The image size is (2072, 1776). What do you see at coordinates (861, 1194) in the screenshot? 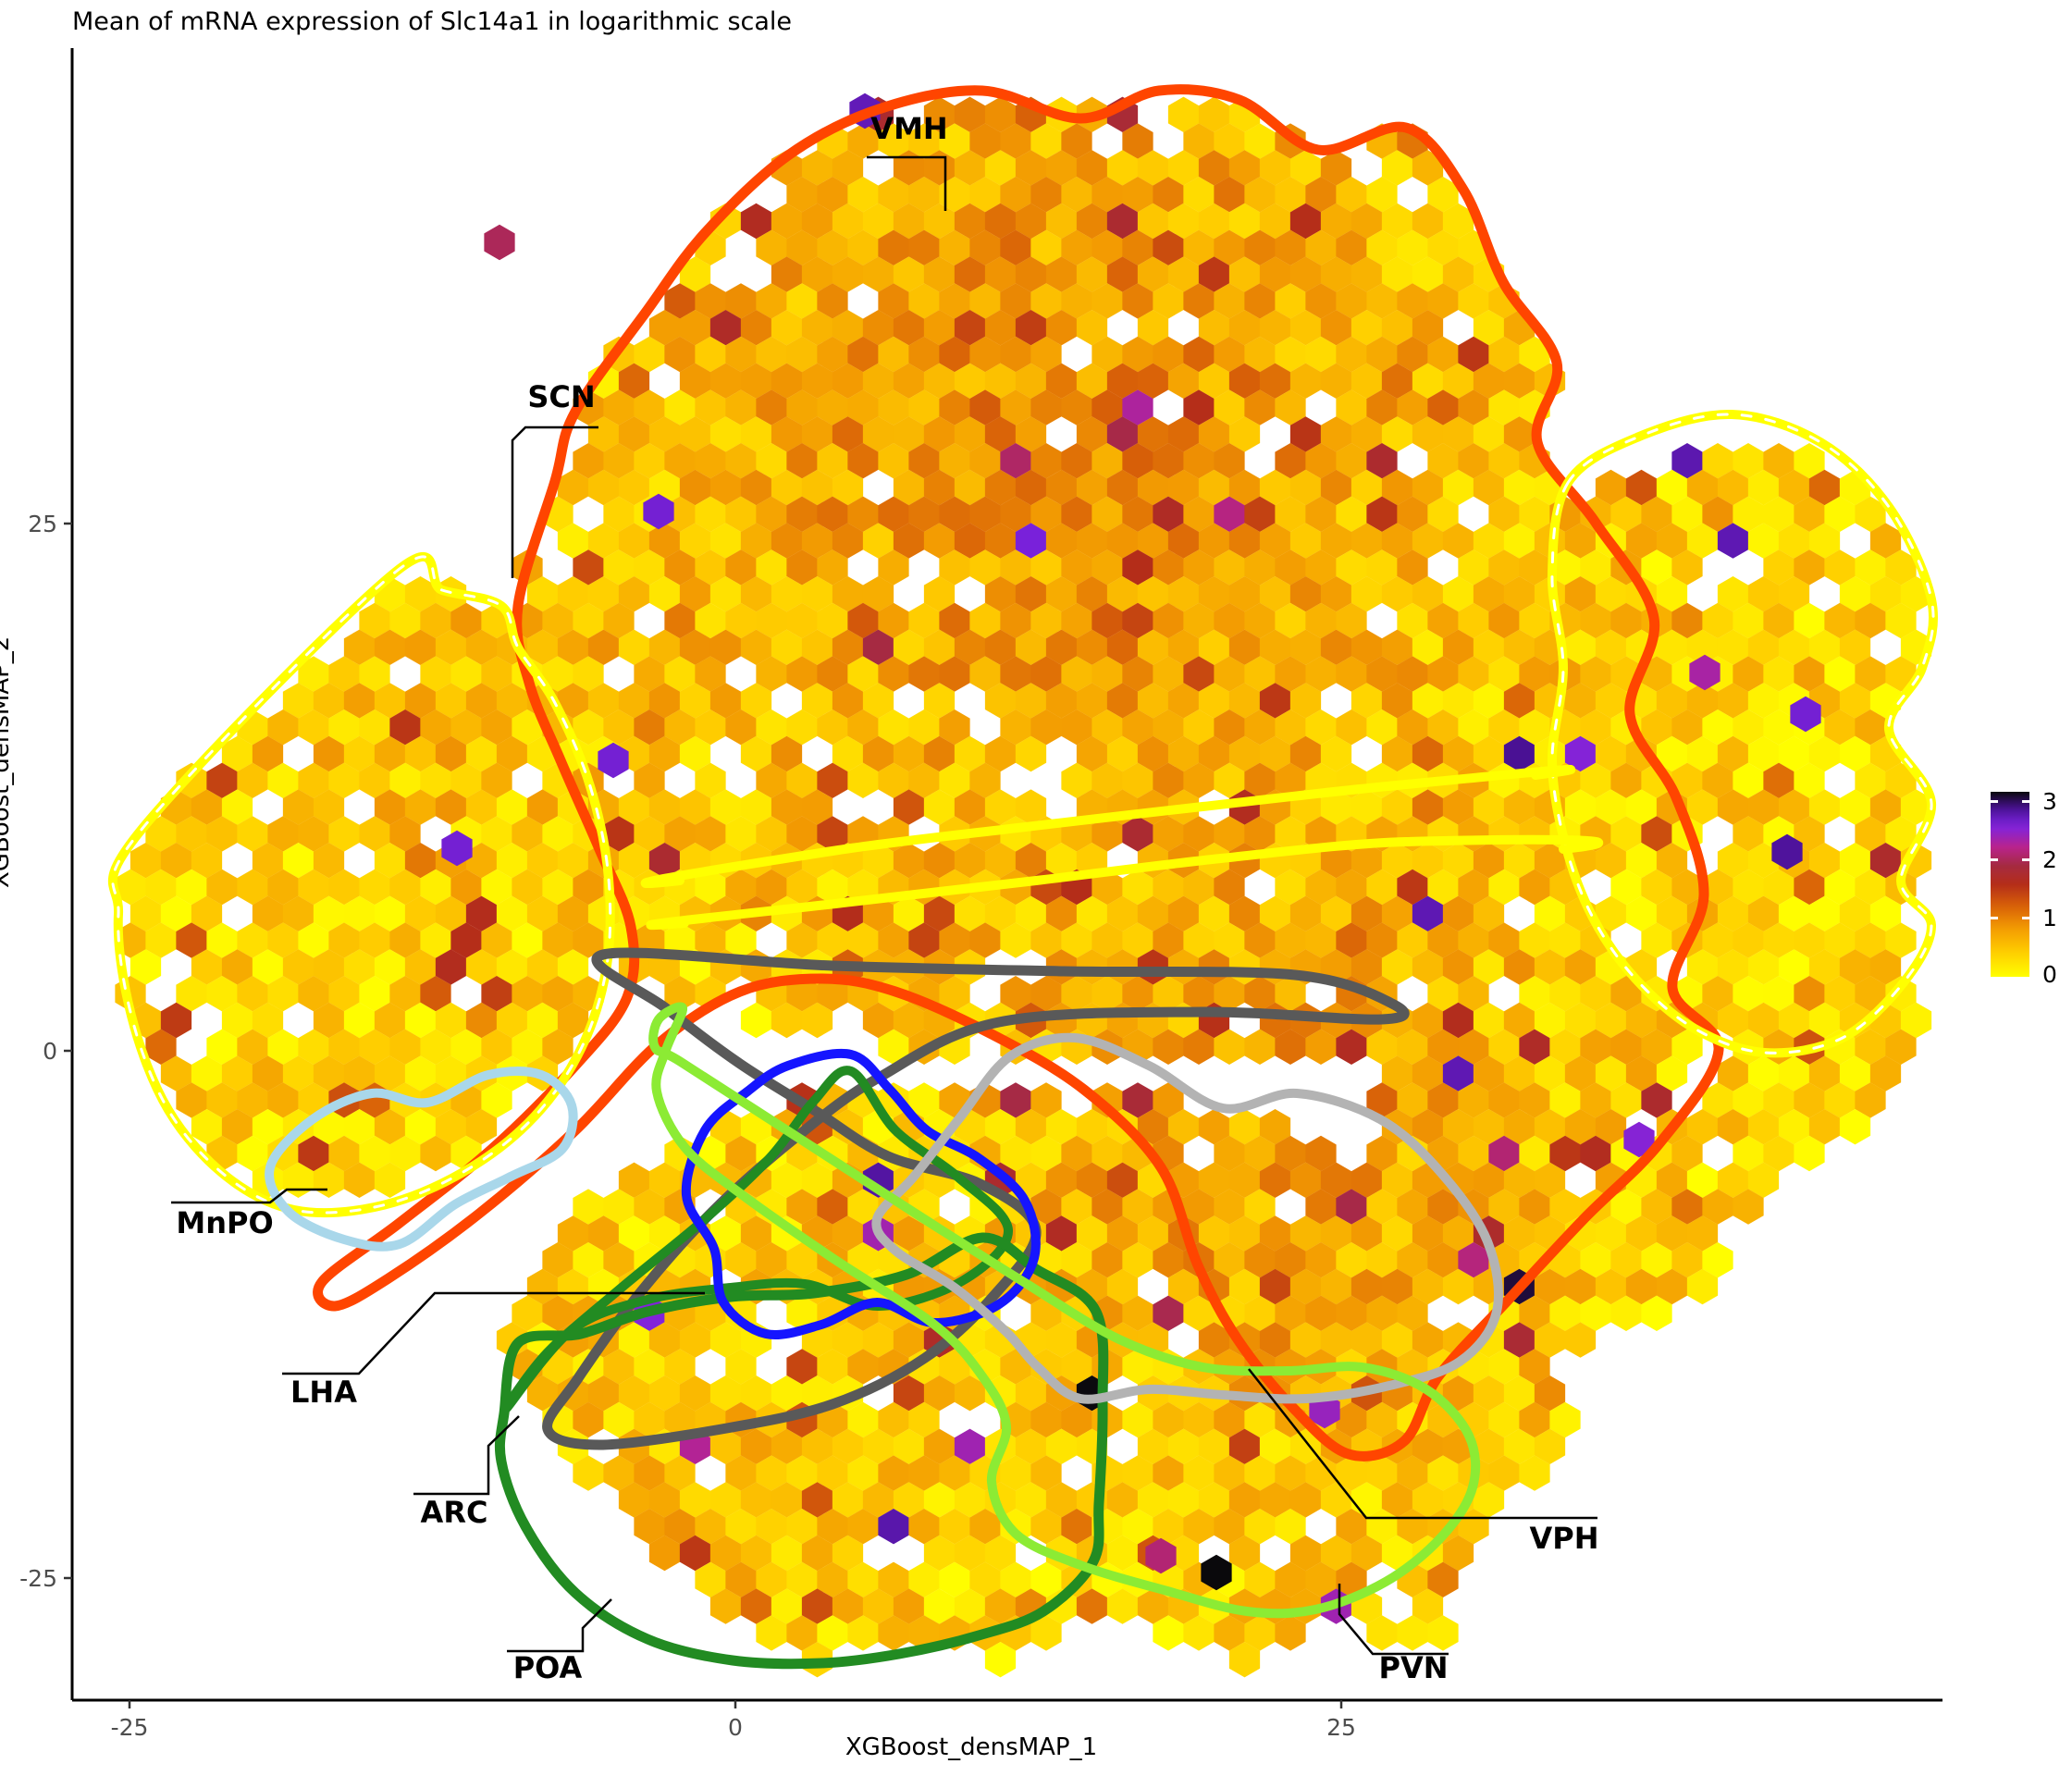
I see `blue-outline` at bounding box center [861, 1194].